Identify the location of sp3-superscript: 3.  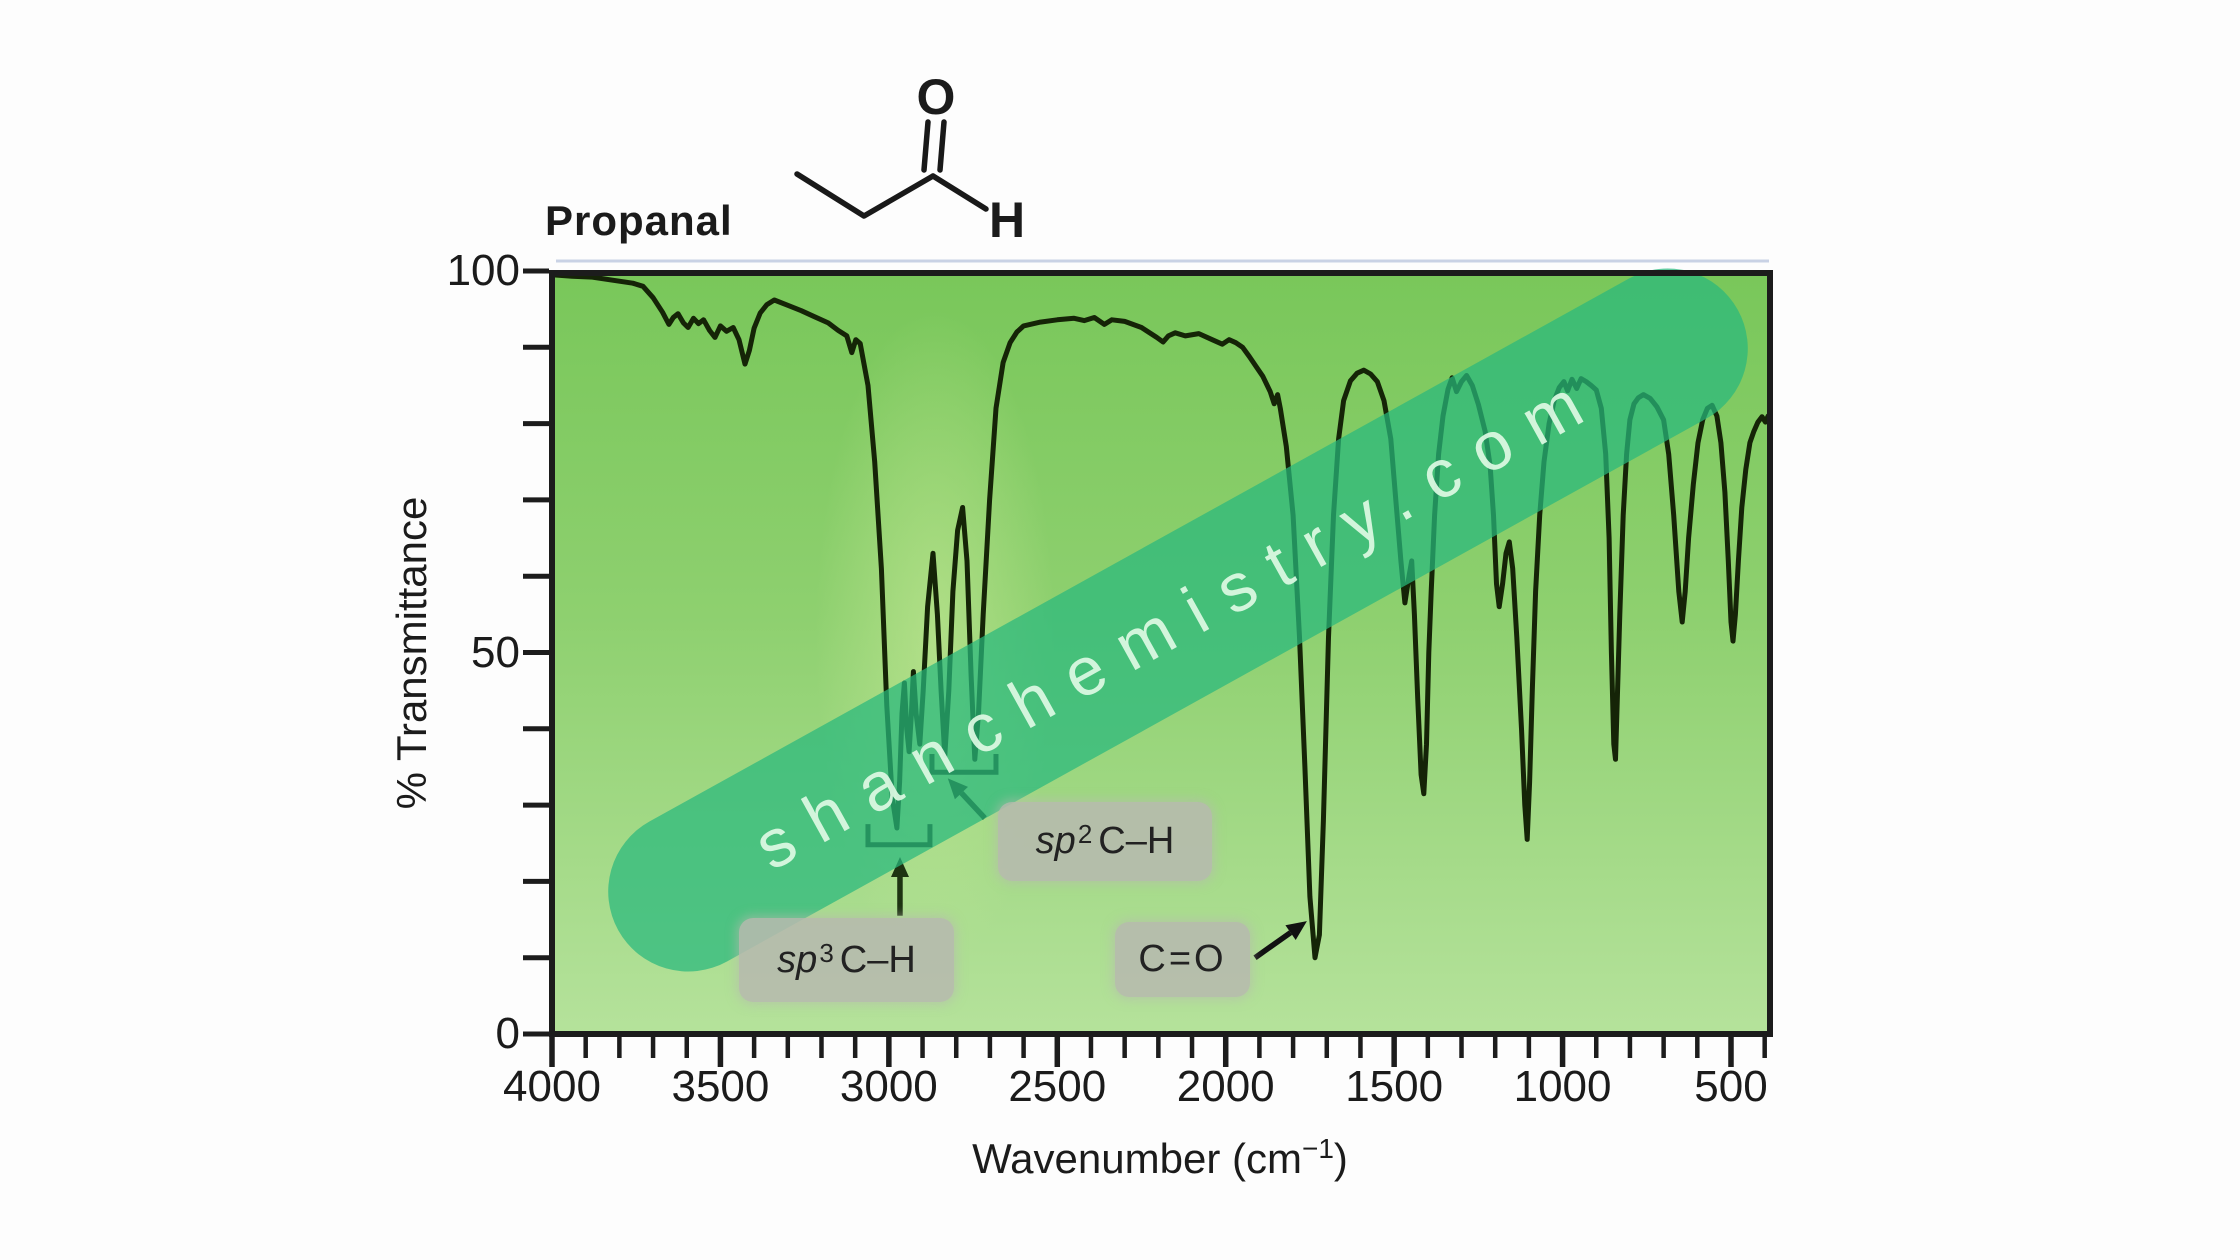
(826, 952).